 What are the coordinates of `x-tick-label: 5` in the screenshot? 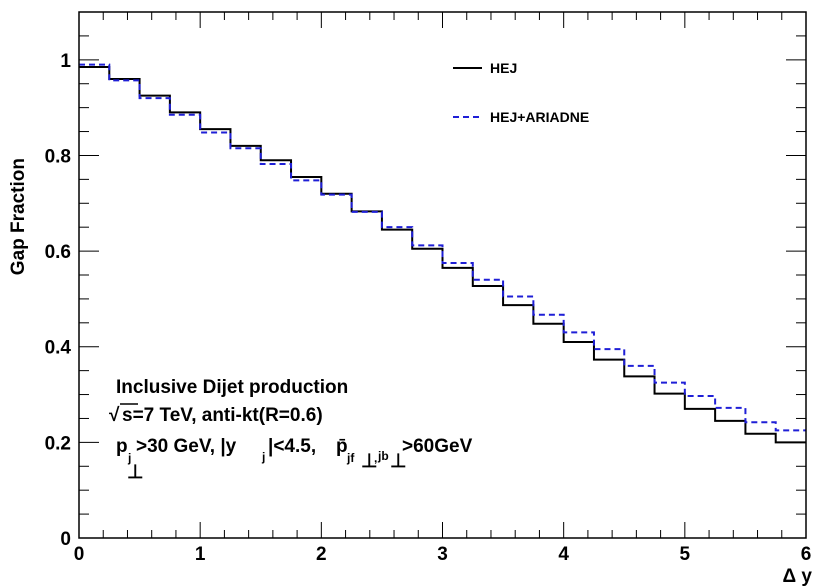 It's located at (685, 554).